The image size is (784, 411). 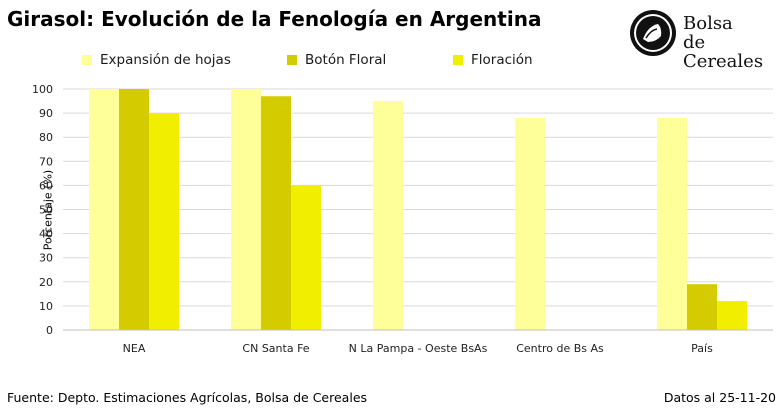 What do you see at coordinates (46, 113) in the screenshot?
I see `y-tick-label: 90` at bounding box center [46, 113].